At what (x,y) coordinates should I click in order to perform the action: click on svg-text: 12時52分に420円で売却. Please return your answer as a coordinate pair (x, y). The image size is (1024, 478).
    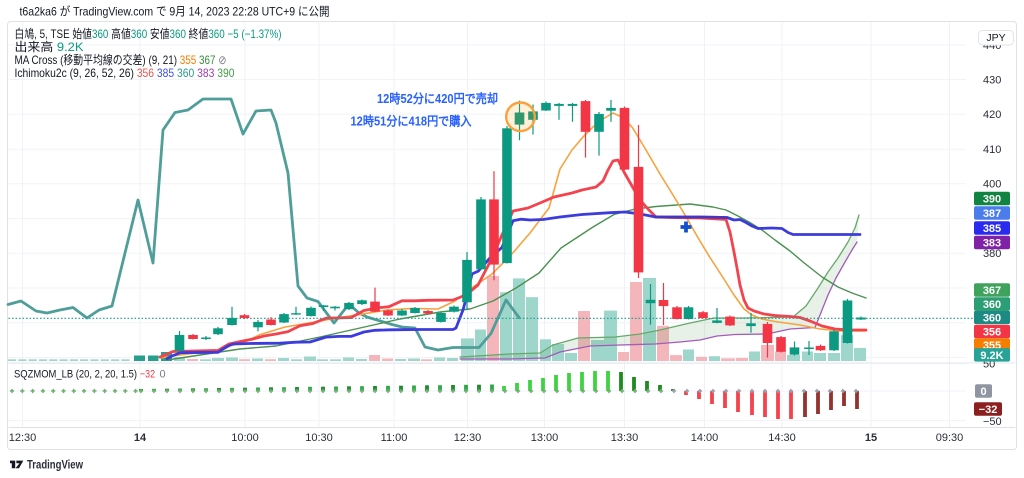
    Looking at the image, I should click on (437, 98).